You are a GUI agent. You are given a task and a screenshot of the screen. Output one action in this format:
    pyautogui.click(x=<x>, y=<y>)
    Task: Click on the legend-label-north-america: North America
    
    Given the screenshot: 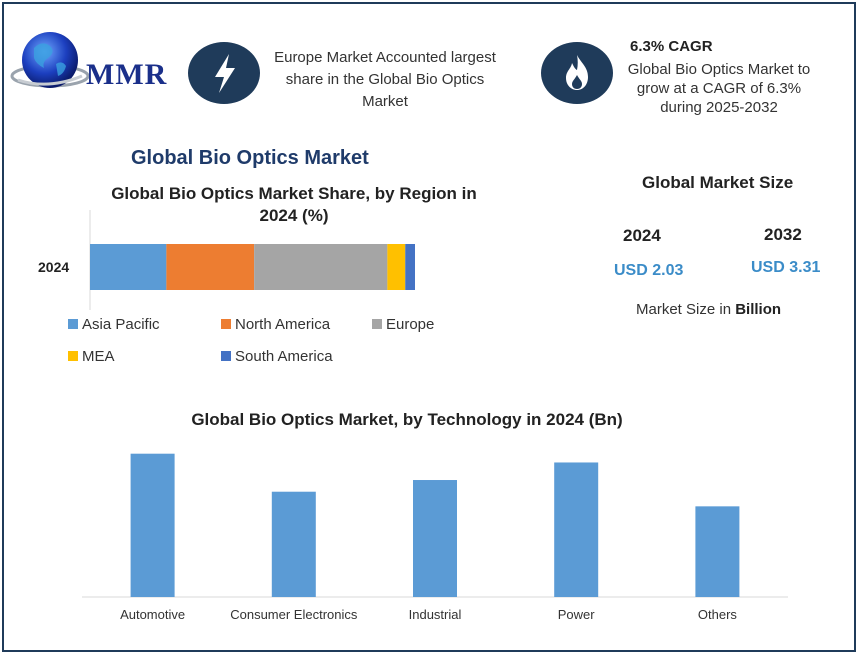 What is the action you would take?
    pyautogui.click(x=283, y=324)
    